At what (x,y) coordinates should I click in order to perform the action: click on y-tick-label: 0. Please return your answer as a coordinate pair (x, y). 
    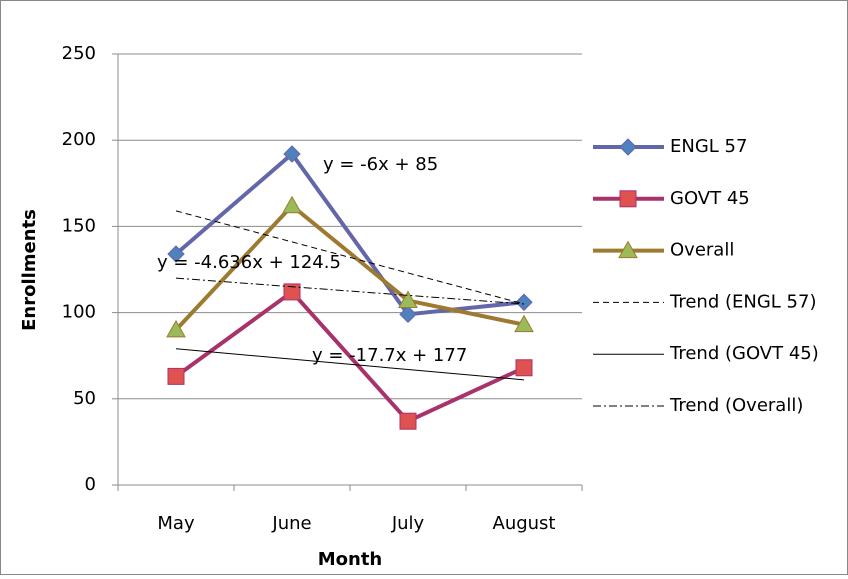
    Looking at the image, I should click on (90, 484).